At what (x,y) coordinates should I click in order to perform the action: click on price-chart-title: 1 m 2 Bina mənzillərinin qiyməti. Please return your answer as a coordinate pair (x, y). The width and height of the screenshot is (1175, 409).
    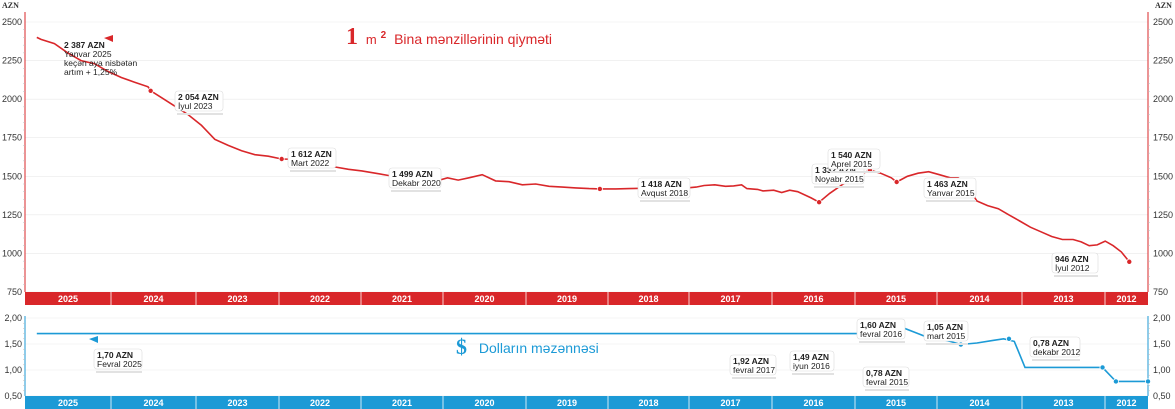
    Looking at the image, I should click on (449, 37).